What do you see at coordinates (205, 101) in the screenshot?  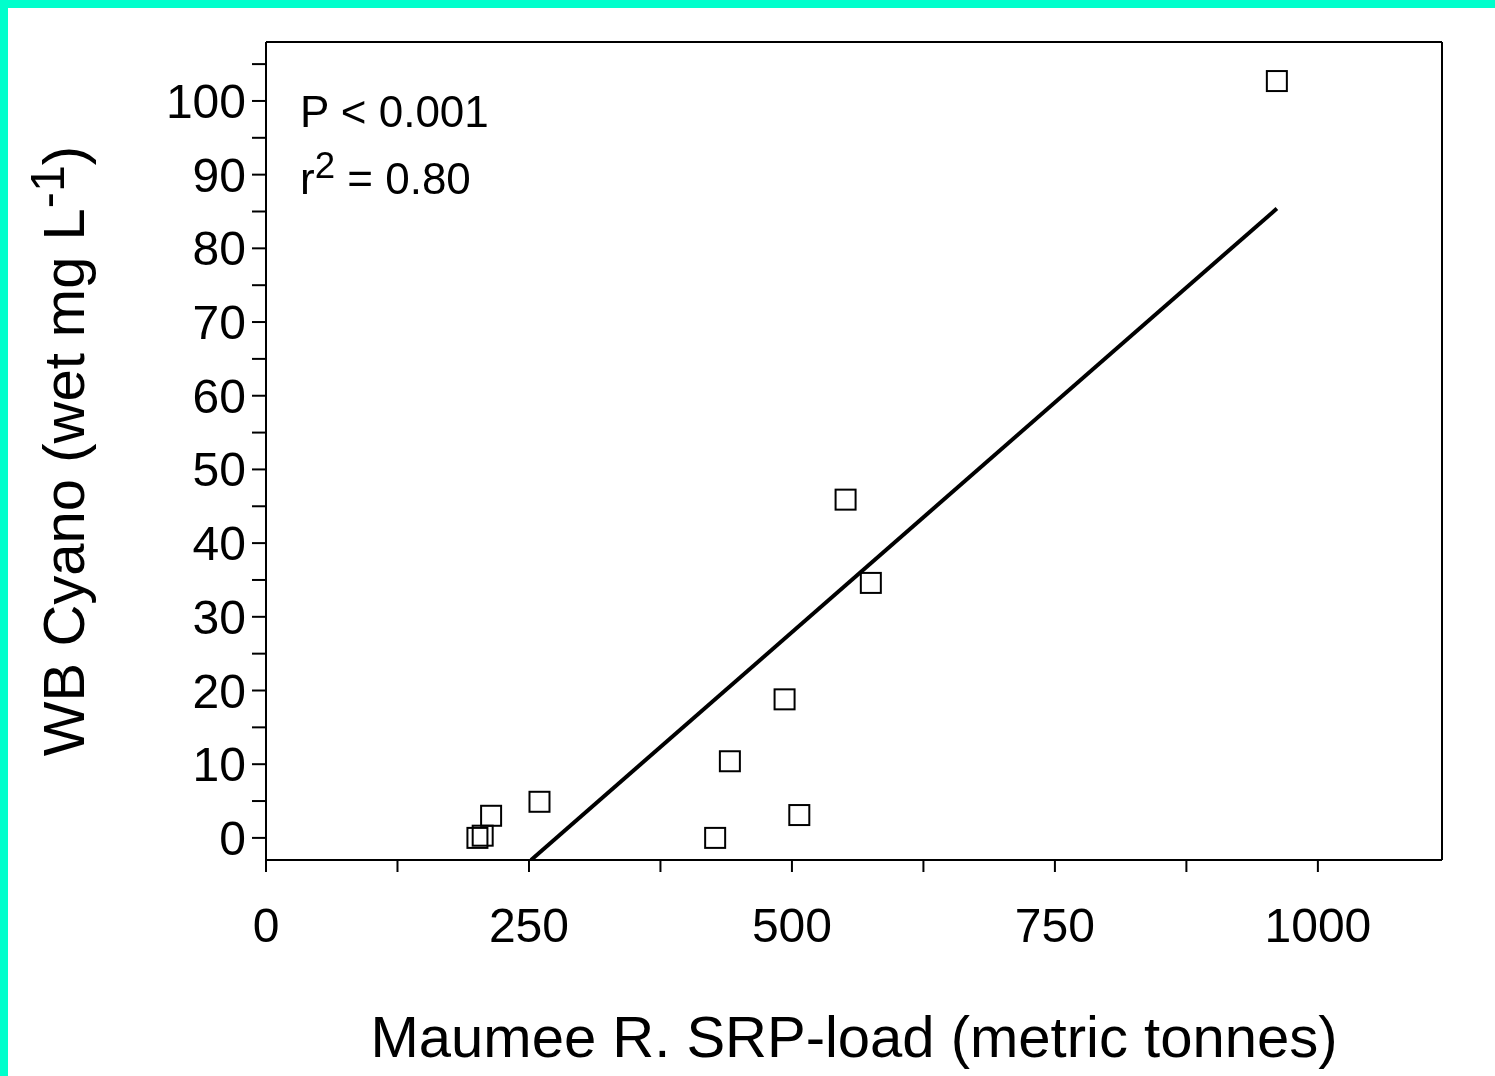 I see `y-tick-label: 100` at bounding box center [205, 101].